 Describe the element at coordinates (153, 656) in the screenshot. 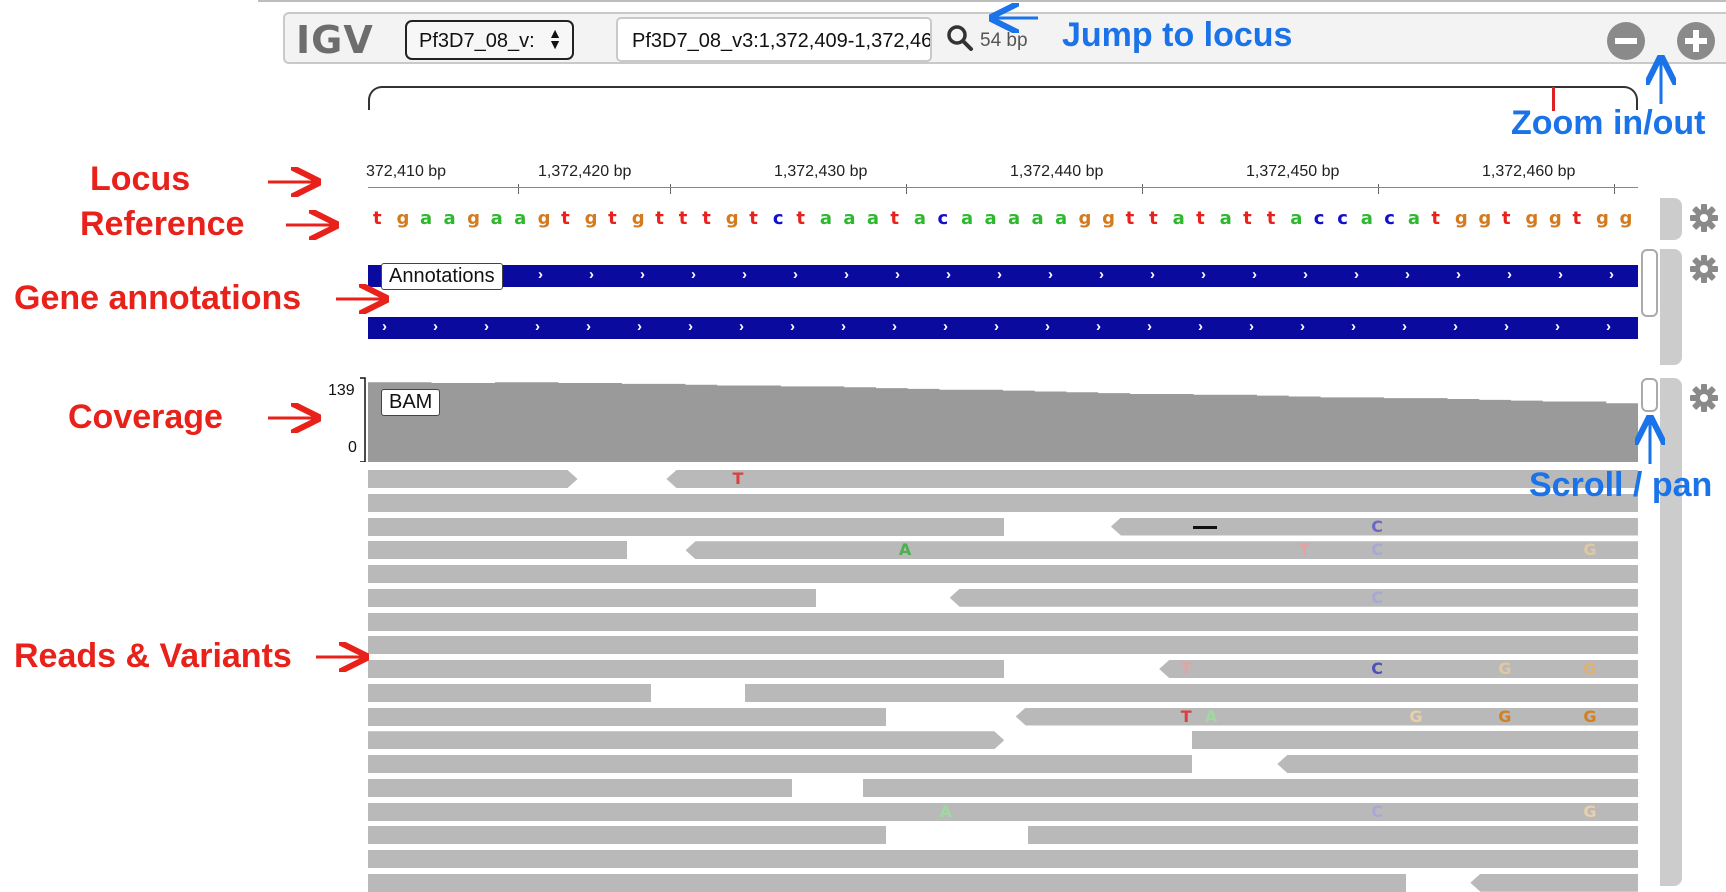

I see `callout-reads-variants: Reads & Variants` at that location.